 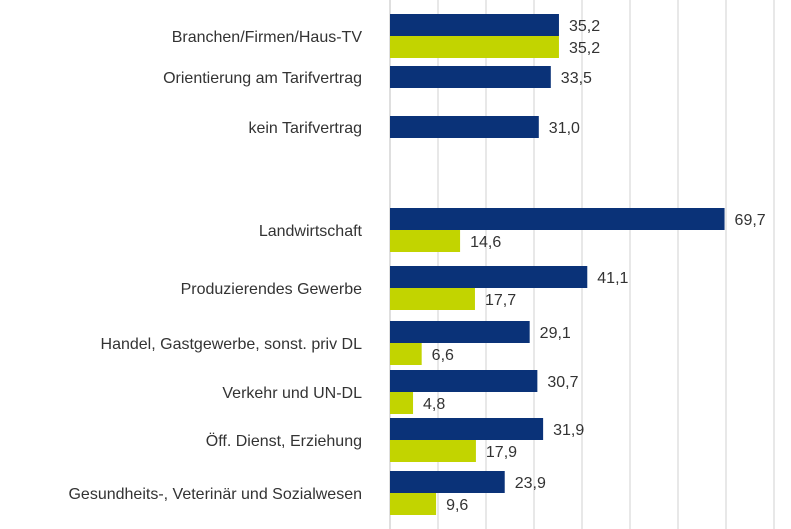 What do you see at coordinates (292, 393) in the screenshot?
I see `category-label: Verkehr und UN-DL` at bounding box center [292, 393].